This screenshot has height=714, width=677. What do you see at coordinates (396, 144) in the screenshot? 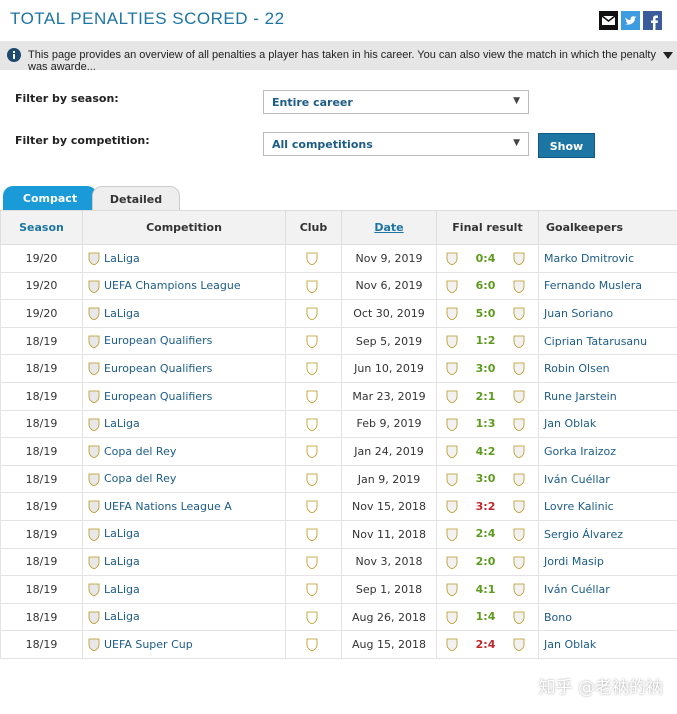
I see `competition-select: All competitions ▼` at bounding box center [396, 144].